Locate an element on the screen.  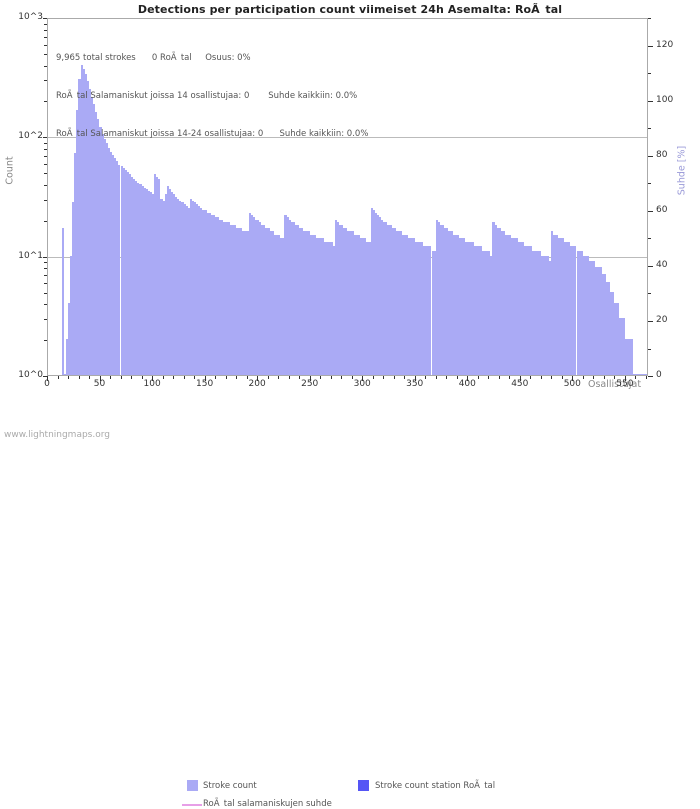
y-axis-label-right: Suhde [%] is located at coordinates (682, 170).